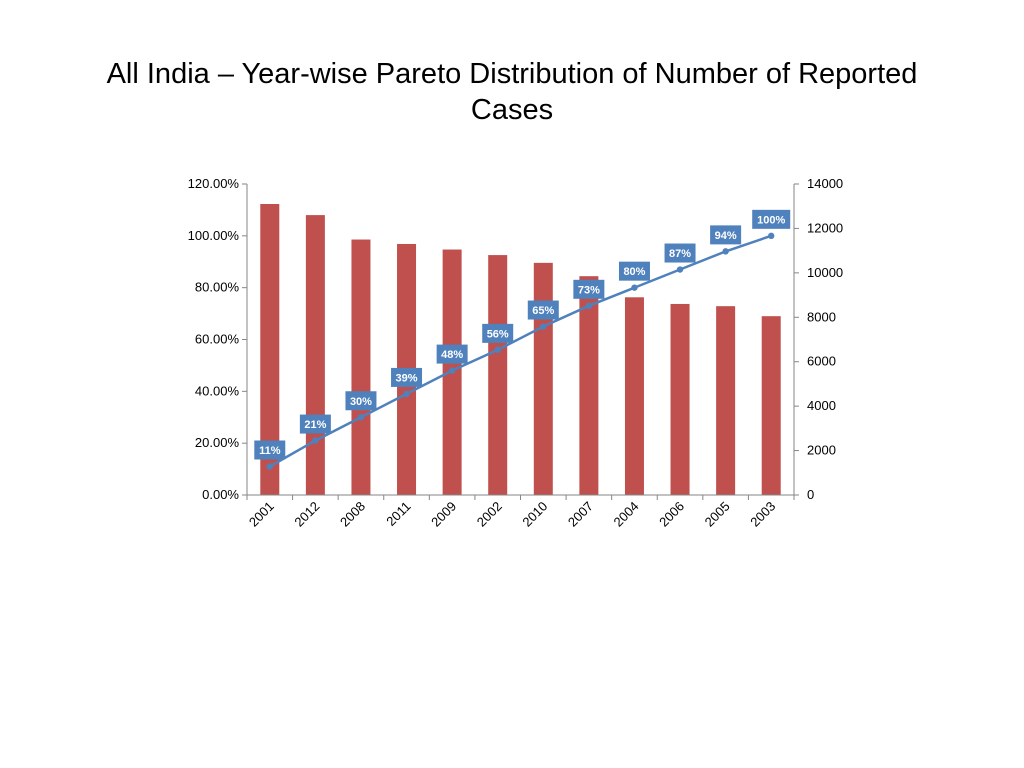 The width and height of the screenshot is (1024, 768). I want to click on bar-2004, so click(634, 396).